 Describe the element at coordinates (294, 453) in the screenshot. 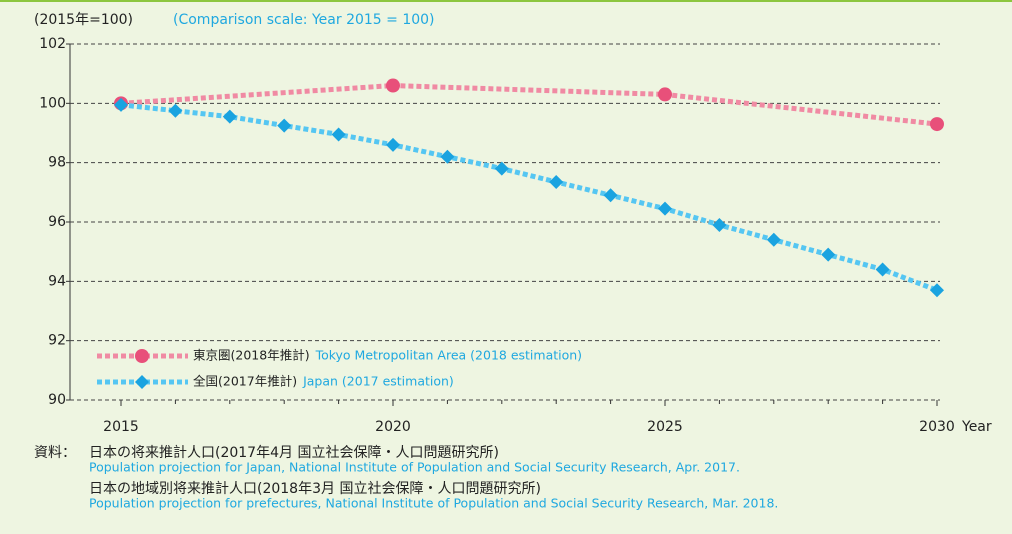

I see `source-ja: 日本の将来推計人口(2017年4月 国立社会保障・人口問題研究所)` at that location.